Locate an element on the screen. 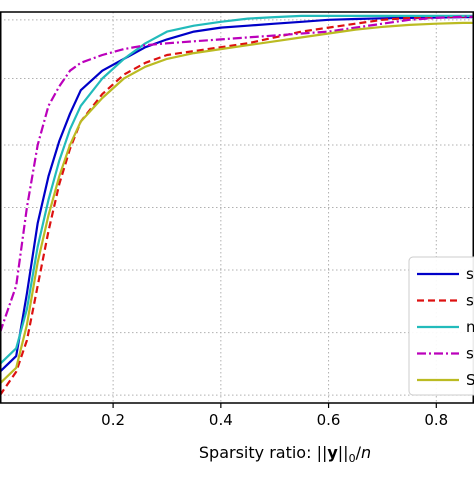  legend-label: n is located at coordinates (470, 327).